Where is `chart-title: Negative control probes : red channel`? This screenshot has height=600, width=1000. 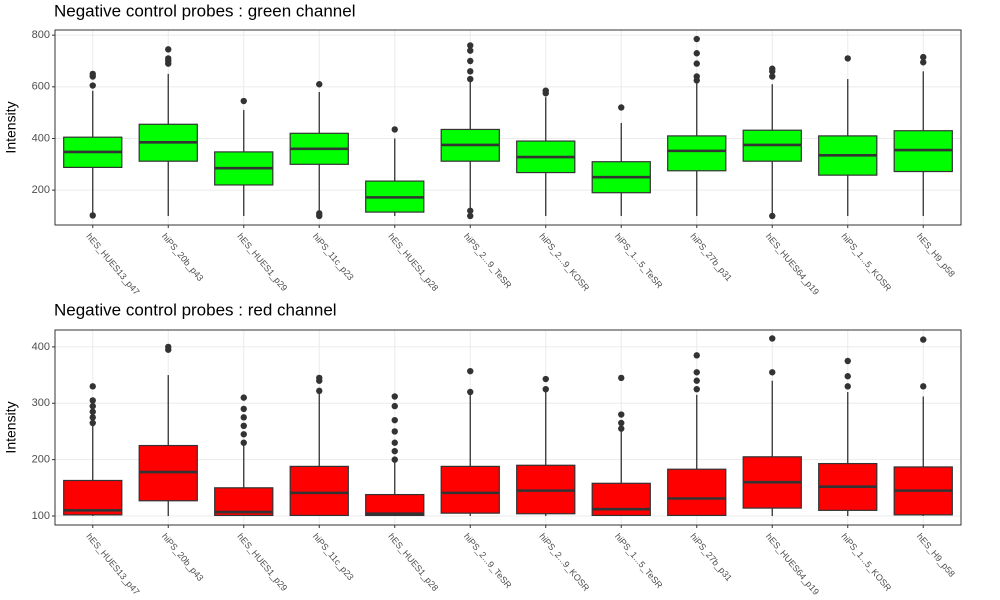 chart-title: Negative control probes : red channel is located at coordinates (195, 309).